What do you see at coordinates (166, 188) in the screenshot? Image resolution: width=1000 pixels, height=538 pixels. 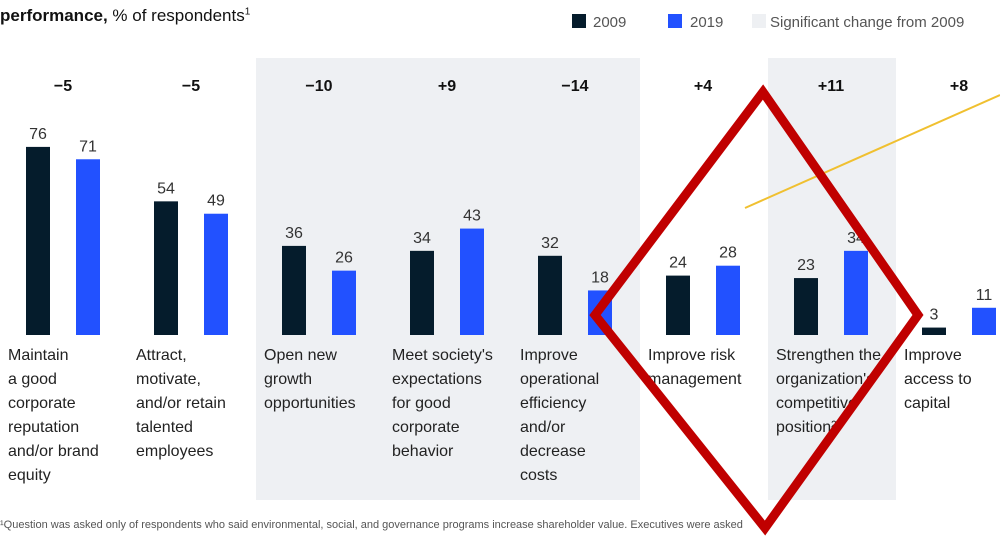 I see `value-label: 54` at bounding box center [166, 188].